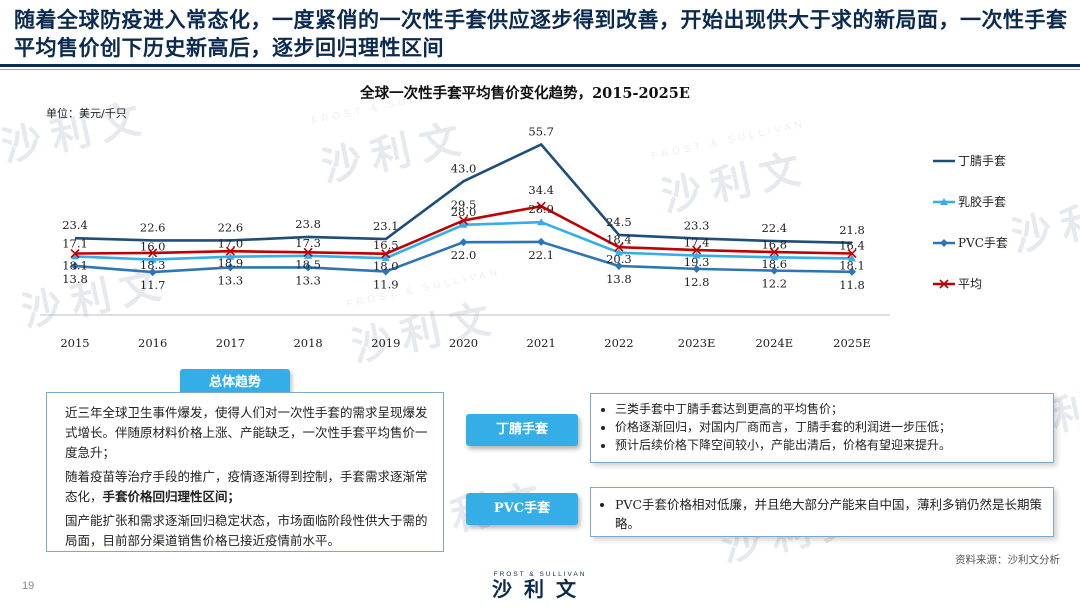 The image size is (1080, 608). I want to click on x-tick-label: 2025E, so click(852, 343).